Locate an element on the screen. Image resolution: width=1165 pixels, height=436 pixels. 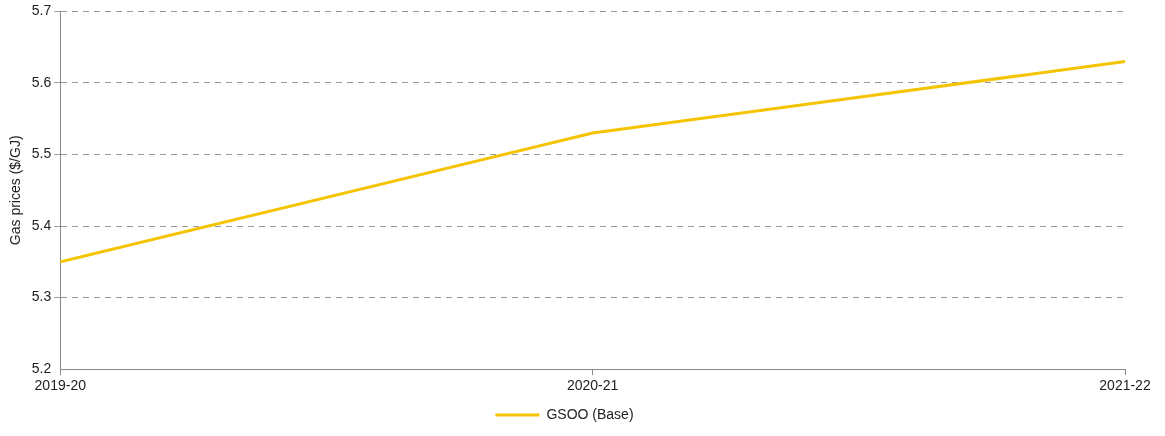
legend-label: GSOO (Base) is located at coordinates (590, 413).